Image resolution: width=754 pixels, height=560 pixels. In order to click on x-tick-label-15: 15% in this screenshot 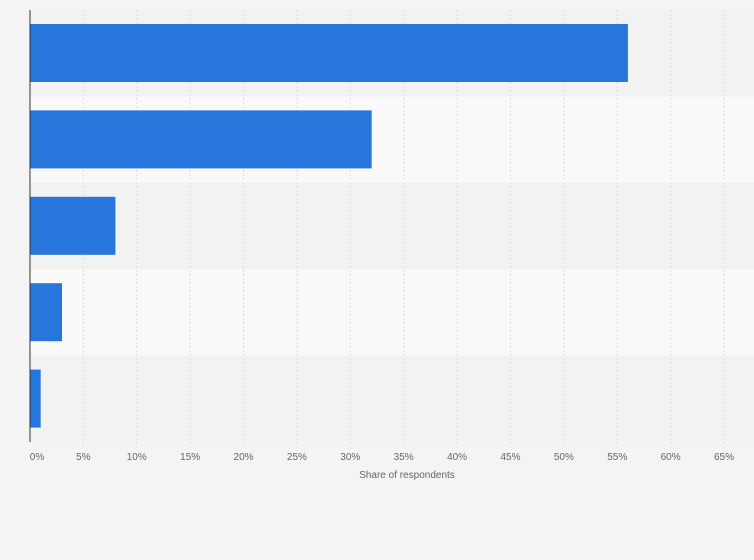, I will do `click(190, 457)`.